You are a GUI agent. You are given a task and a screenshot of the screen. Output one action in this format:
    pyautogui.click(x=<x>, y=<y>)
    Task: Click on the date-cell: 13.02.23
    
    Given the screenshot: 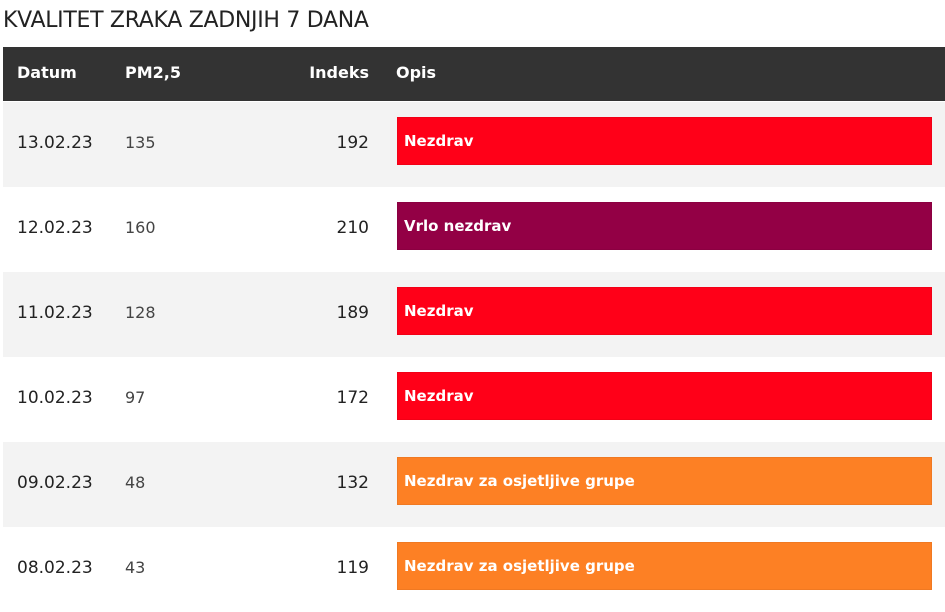 What is the action you would take?
    pyautogui.click(x=55, y=143)
    